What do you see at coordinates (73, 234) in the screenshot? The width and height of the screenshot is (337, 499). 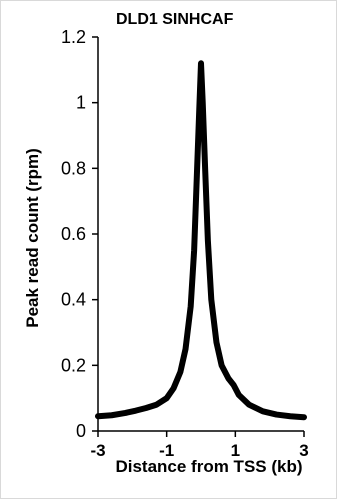 I see `y-tick-label: 0.6` at bounding box center [73, 234].